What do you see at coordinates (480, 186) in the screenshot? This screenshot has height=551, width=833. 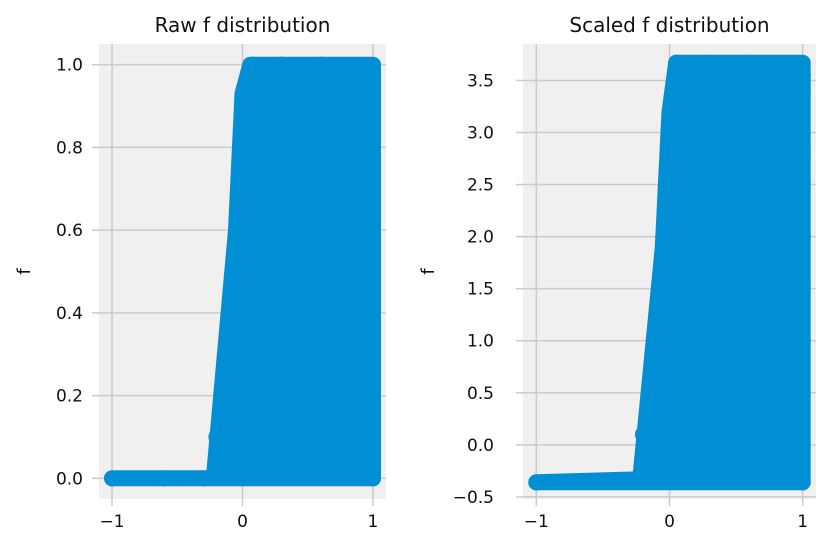 I see `y-tick-label: 2.5` at bounding box center [480, 186].